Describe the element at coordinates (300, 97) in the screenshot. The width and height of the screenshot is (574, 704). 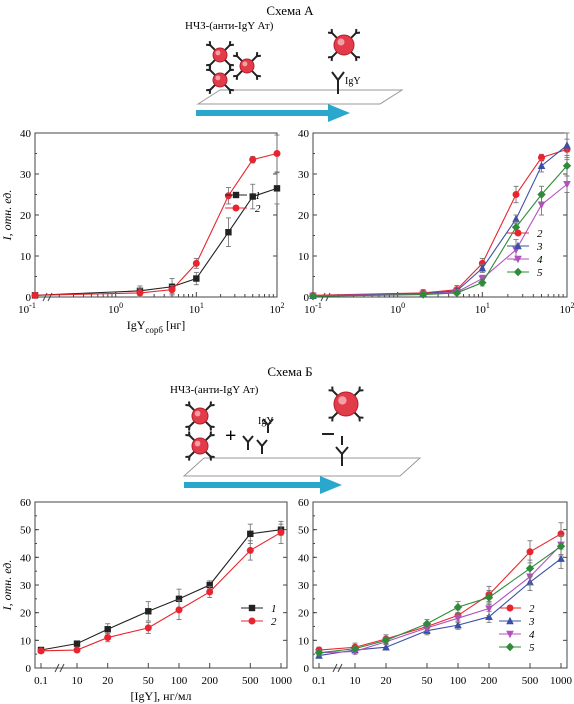
I see `scheme-a-slide` at that location.